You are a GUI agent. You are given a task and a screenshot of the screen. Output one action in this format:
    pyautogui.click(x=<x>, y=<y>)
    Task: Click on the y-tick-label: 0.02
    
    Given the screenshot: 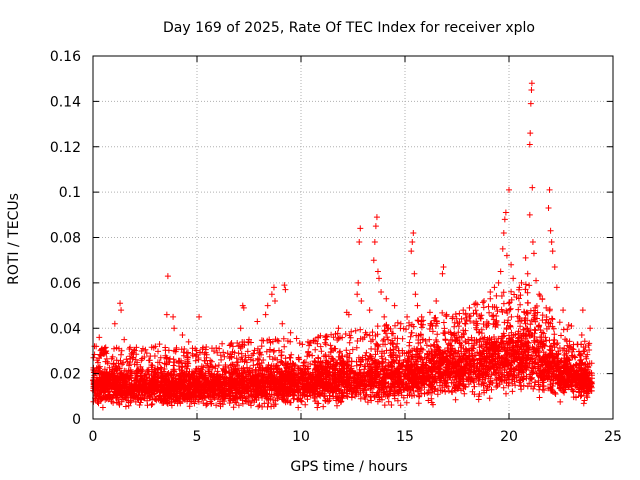 What is the action you would take?
    pyautogui.click(x=65, y=375)
    